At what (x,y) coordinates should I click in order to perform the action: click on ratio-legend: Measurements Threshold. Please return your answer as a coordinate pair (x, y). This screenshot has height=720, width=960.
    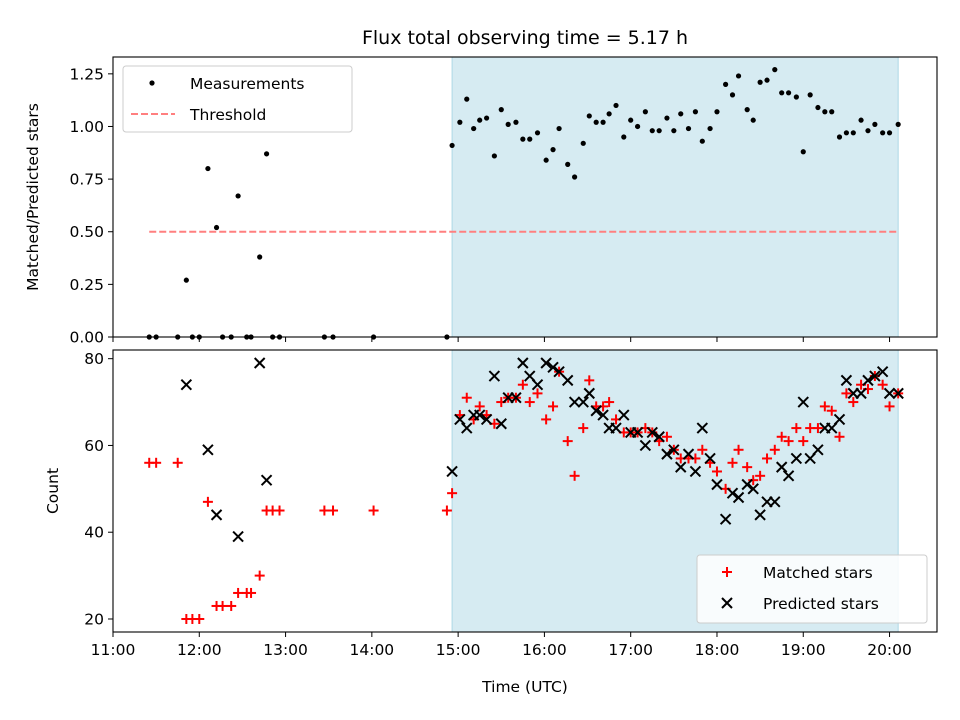
    Looking at the image, I should click on (237, 99).